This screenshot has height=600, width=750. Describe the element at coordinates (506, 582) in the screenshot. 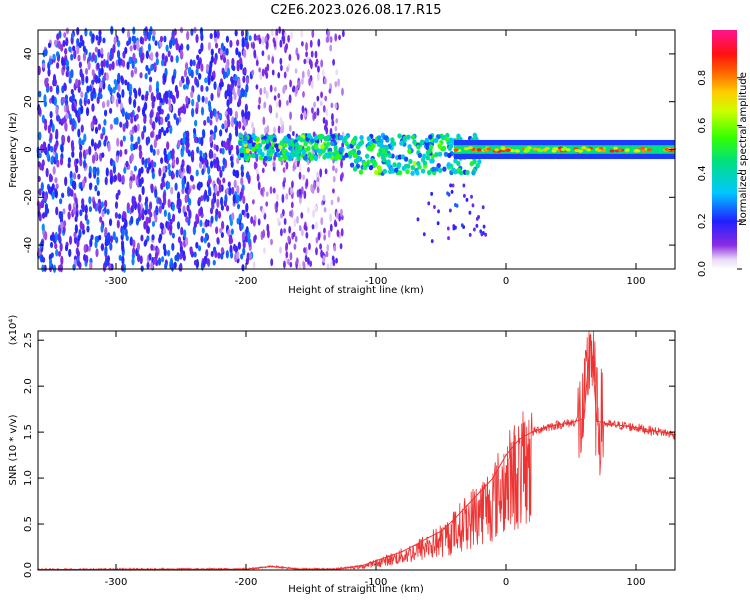

I see `x-tick-label: 0` at that location.